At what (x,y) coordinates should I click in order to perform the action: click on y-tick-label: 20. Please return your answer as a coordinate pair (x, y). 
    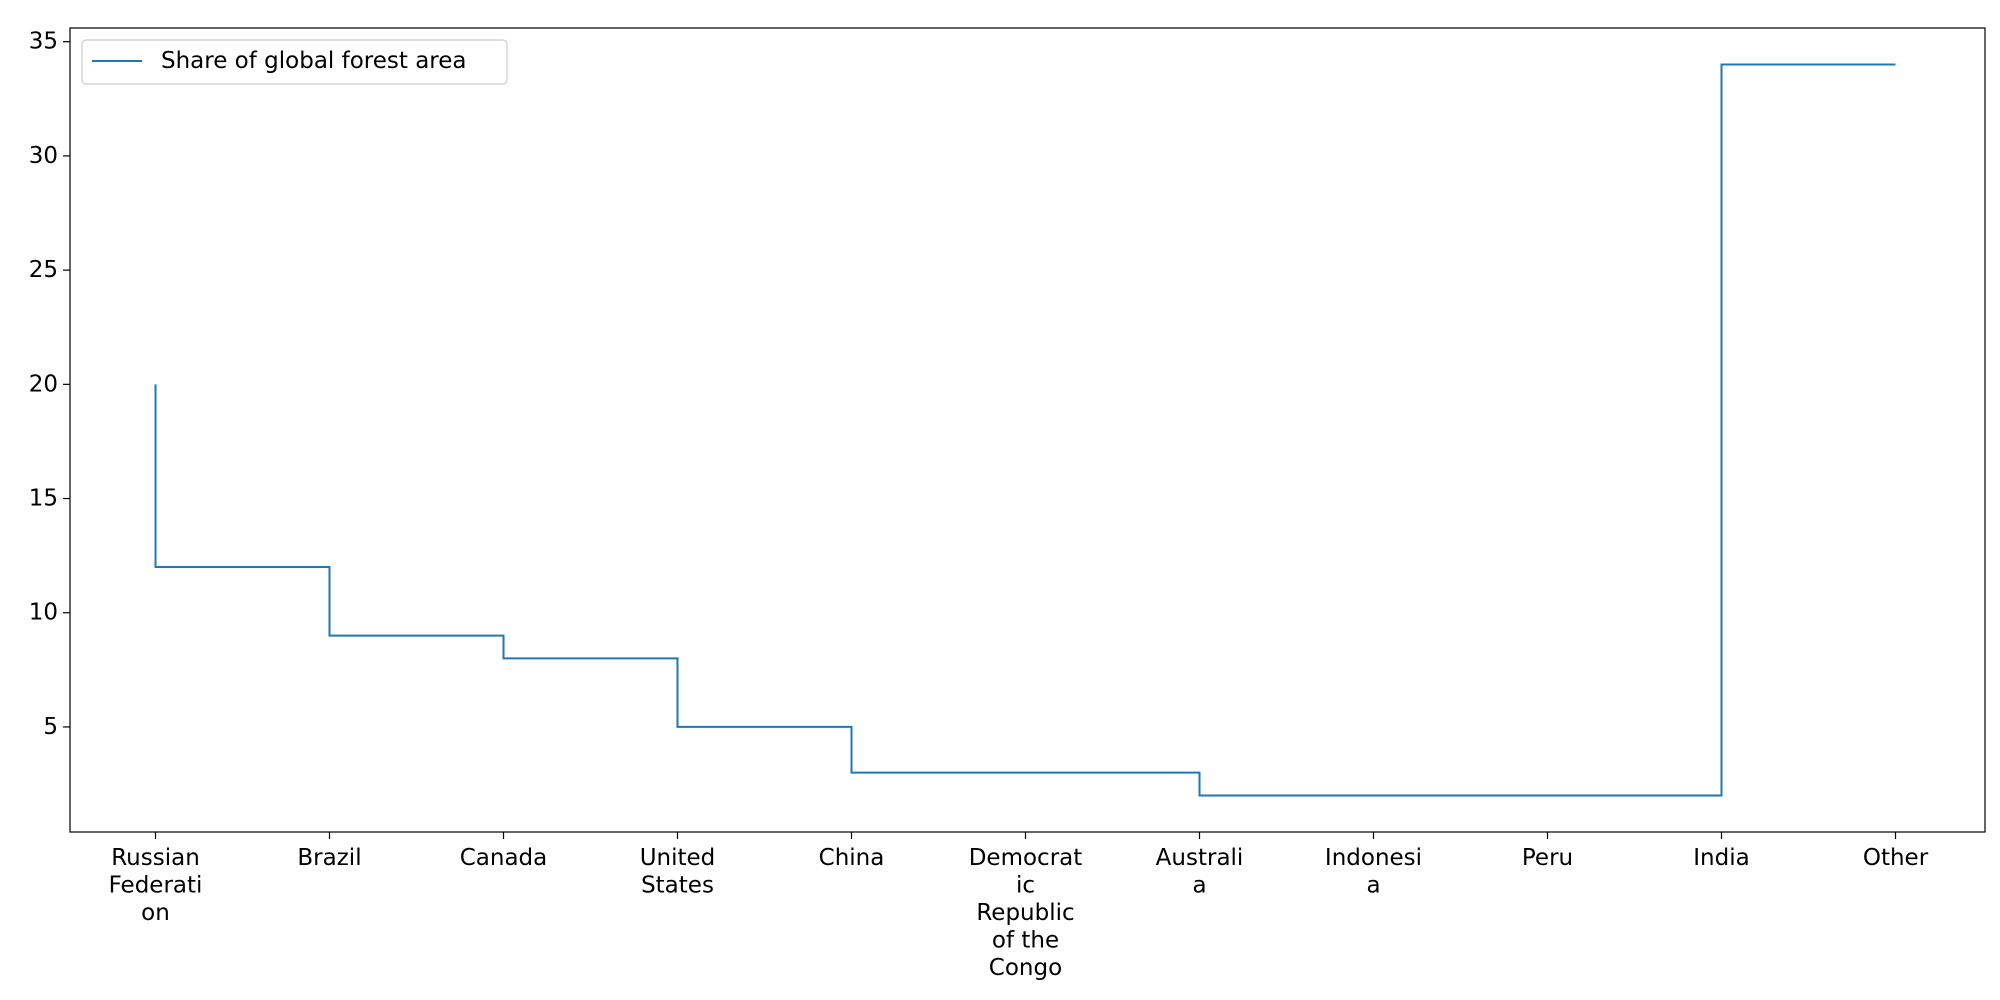
    Looking at the image, I should click on (43, 384).